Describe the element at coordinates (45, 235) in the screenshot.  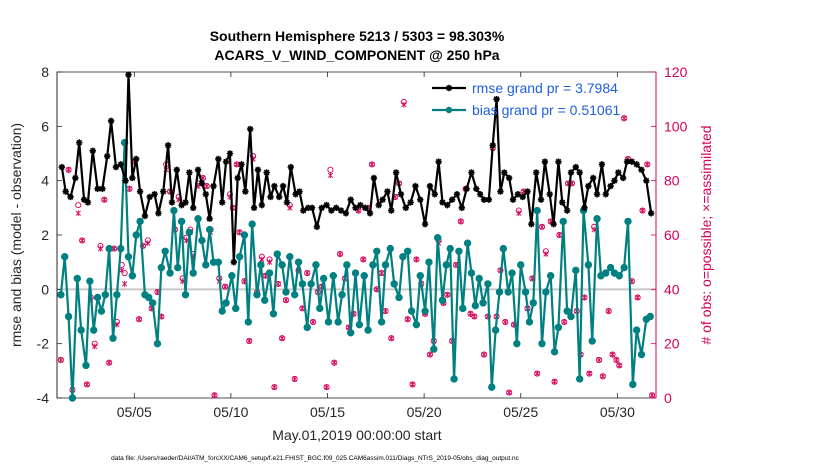
I see `y-tick-label-left: 2` at that location.